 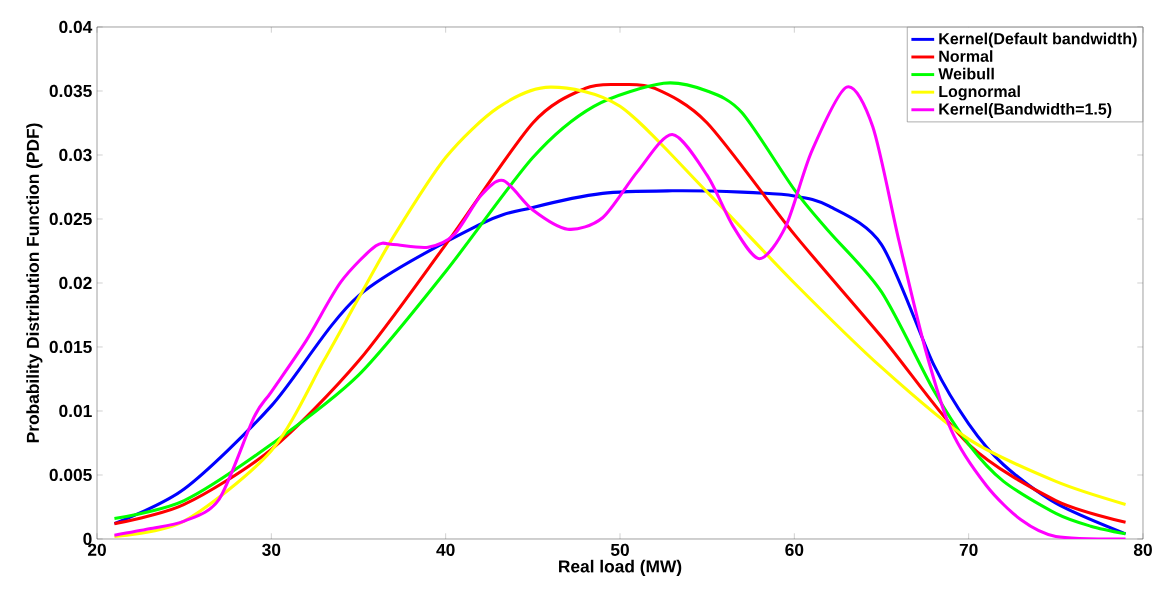 I want to click on x-tick-label: 60, so click(x=794, y=549).